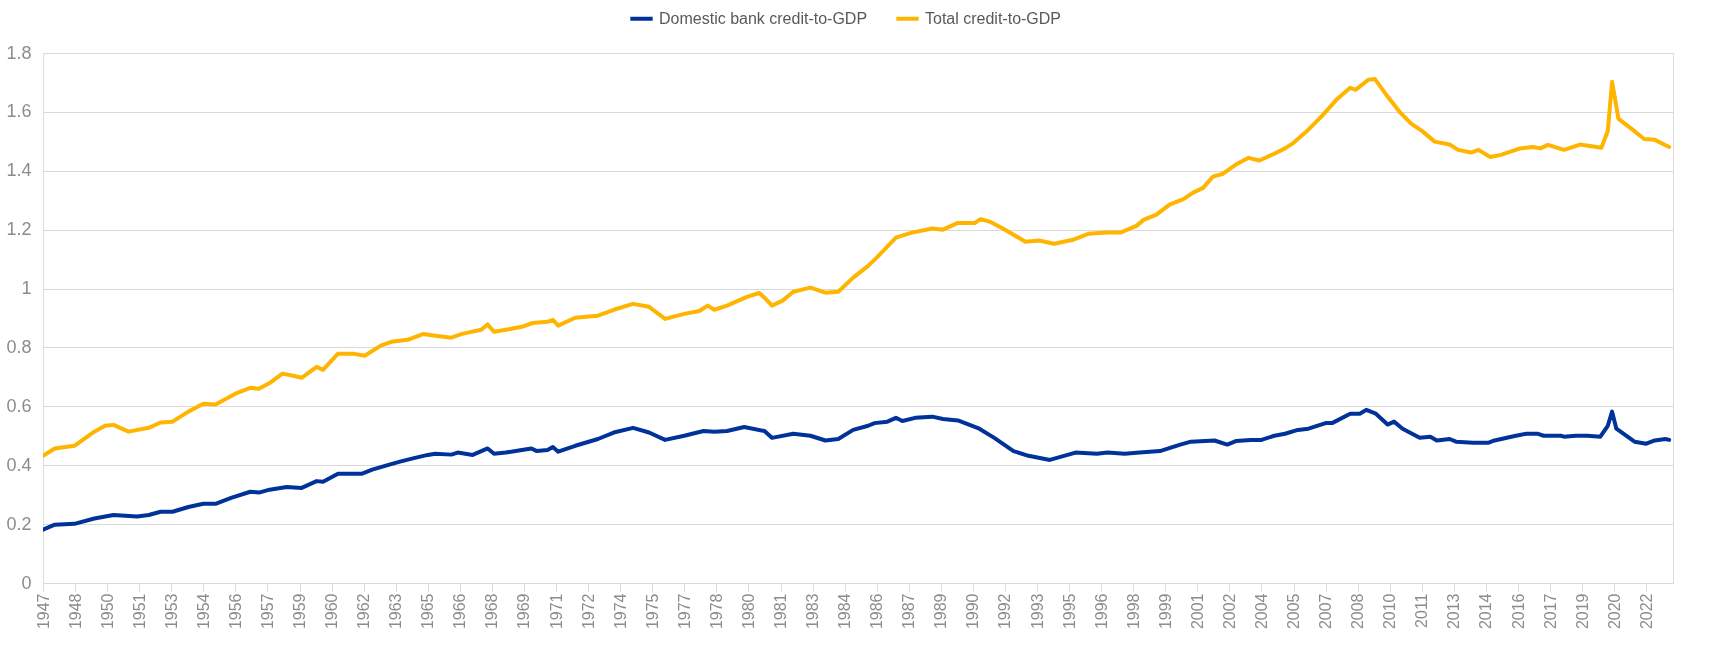 This screenshot has width=1723, height=668. What do you see at coordinates (300, 611) in the screenshot?
I see `x-tick-label: 1959` at bounding box center [300, 611].